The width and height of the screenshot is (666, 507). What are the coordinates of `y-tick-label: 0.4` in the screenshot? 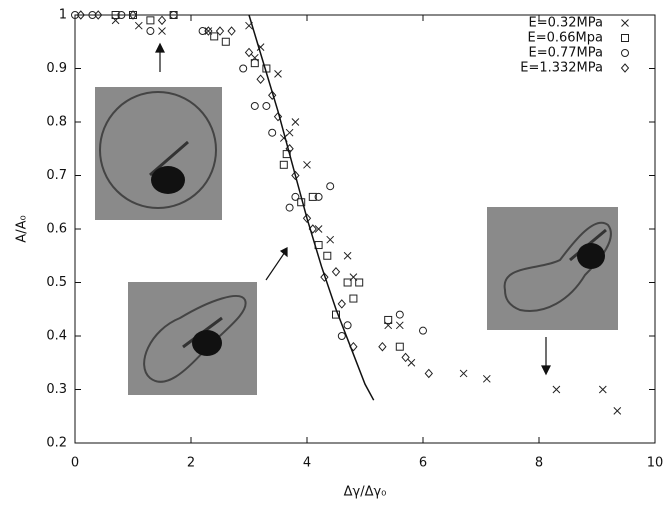 It's located at (56, 336).